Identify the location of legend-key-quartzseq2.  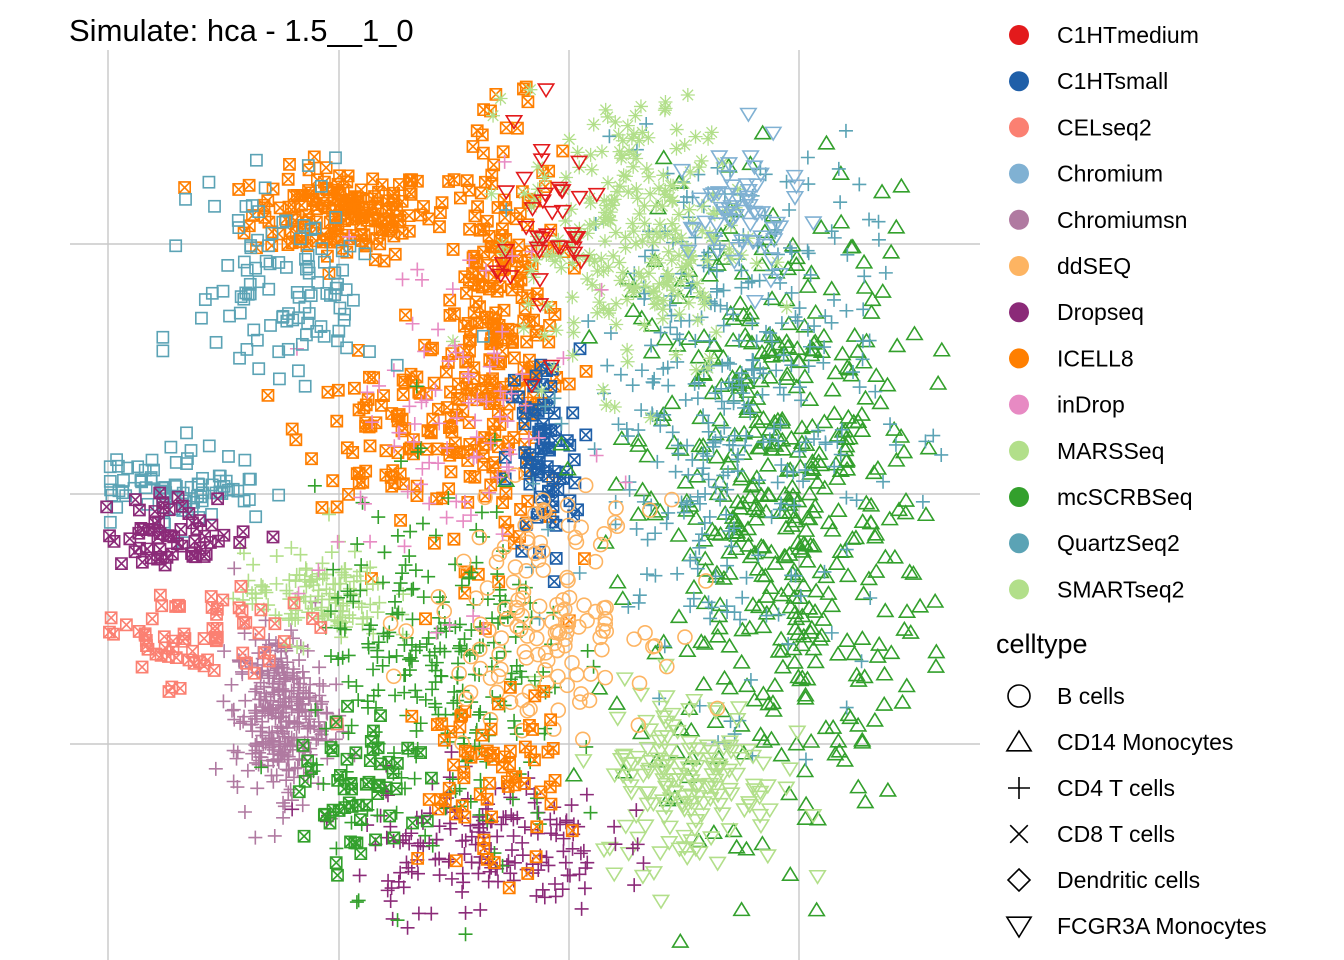
(1019, 543).